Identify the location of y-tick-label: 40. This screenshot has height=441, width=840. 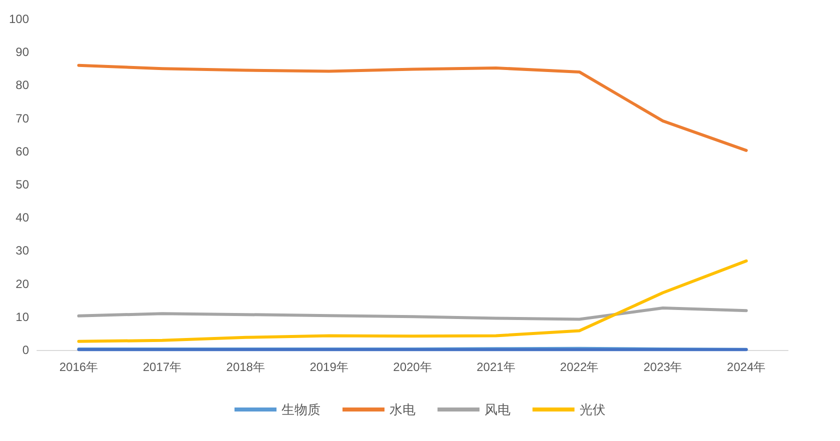
(23, 217).